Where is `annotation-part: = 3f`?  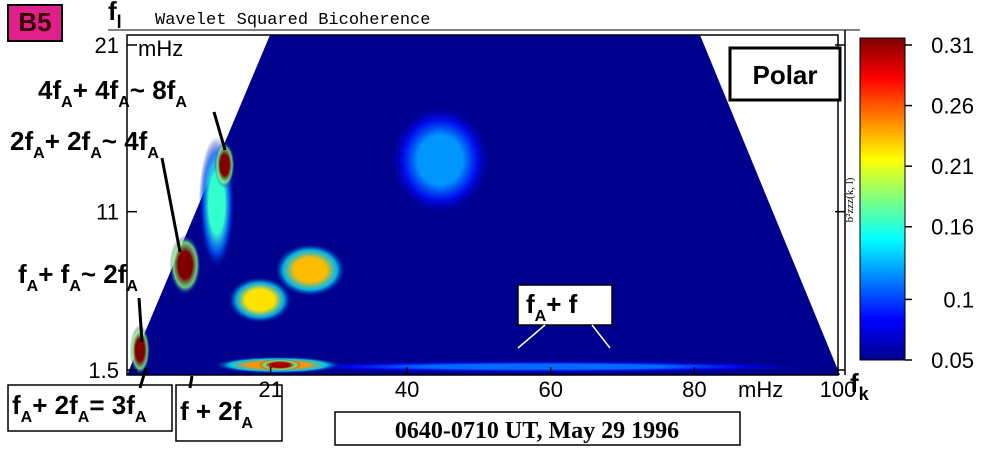
annotation-part: = 3f is located at coordinates (112, 405).